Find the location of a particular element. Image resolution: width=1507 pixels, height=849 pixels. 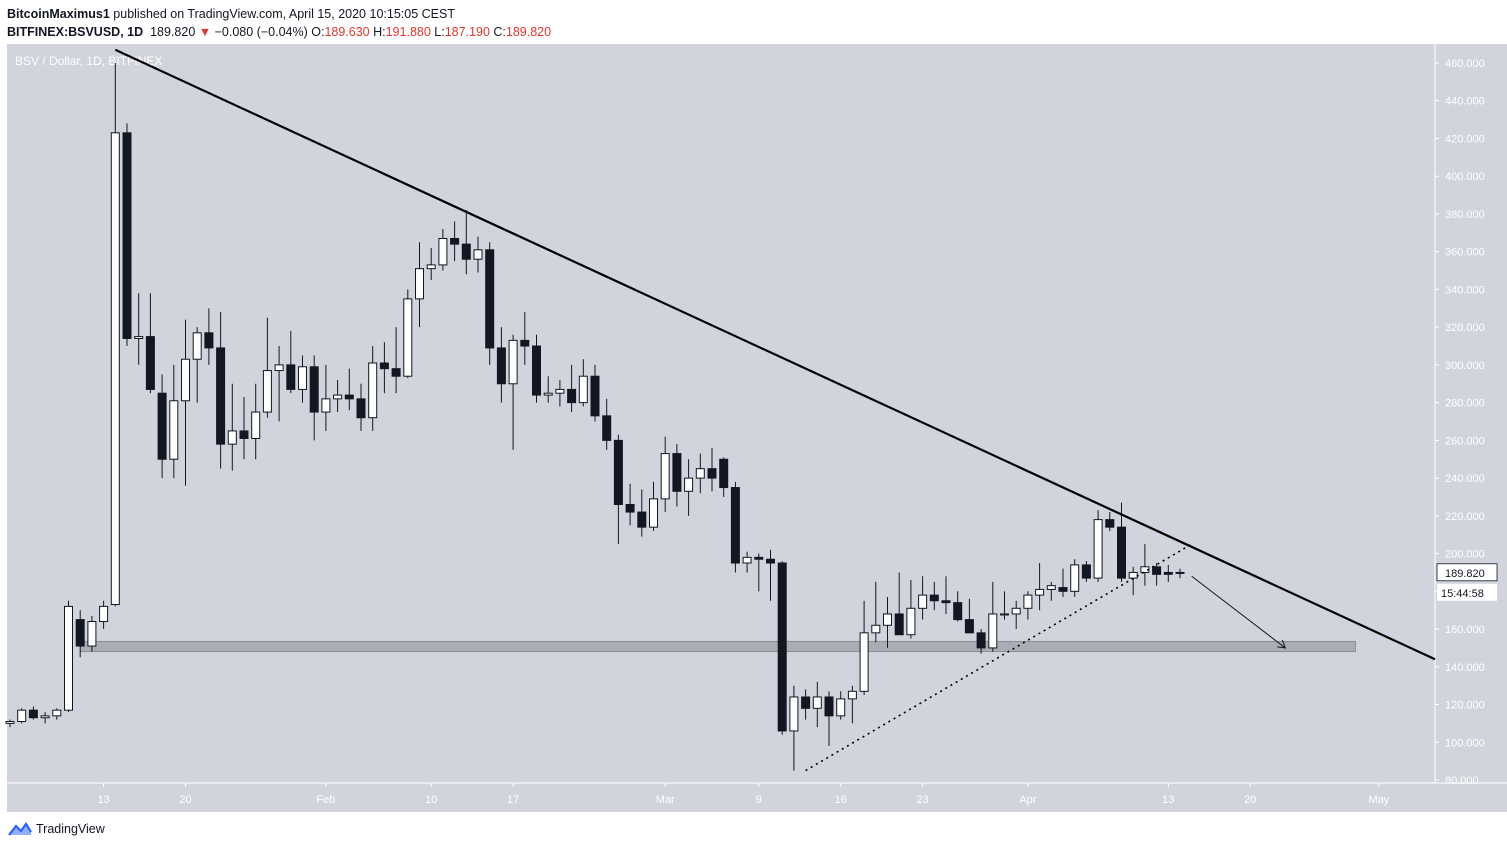

down-arrow-icon: ▼ is located at coordinates (205, 32).